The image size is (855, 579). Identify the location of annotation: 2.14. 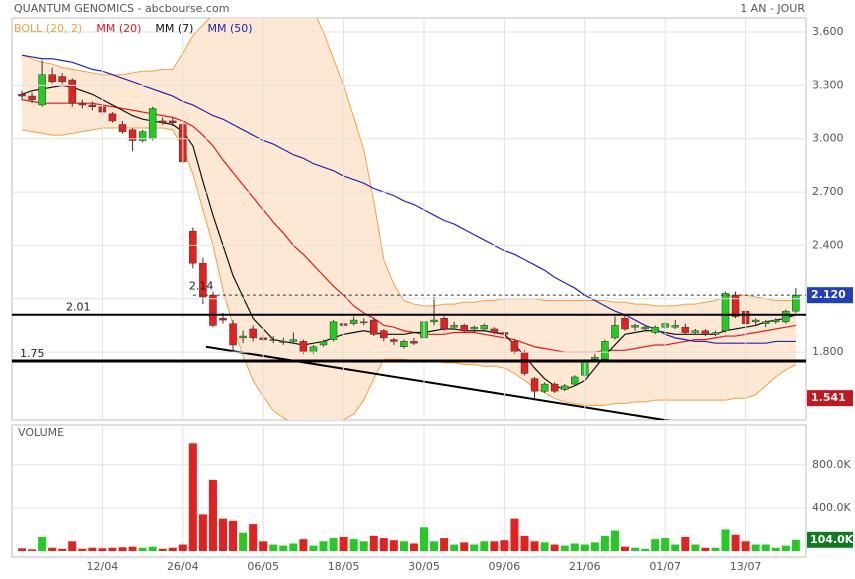
(201, 286).